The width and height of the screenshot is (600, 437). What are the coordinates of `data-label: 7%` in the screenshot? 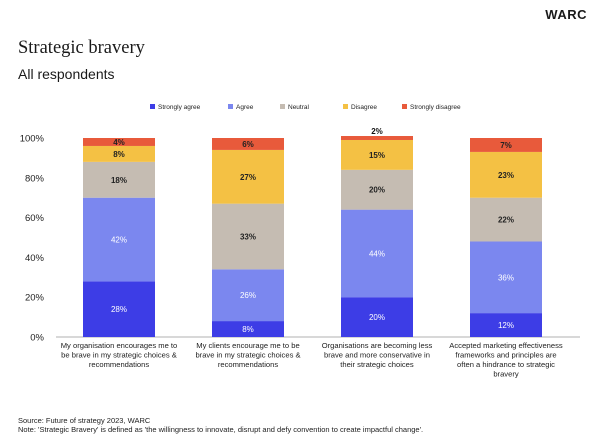 It's located at (506, 145).